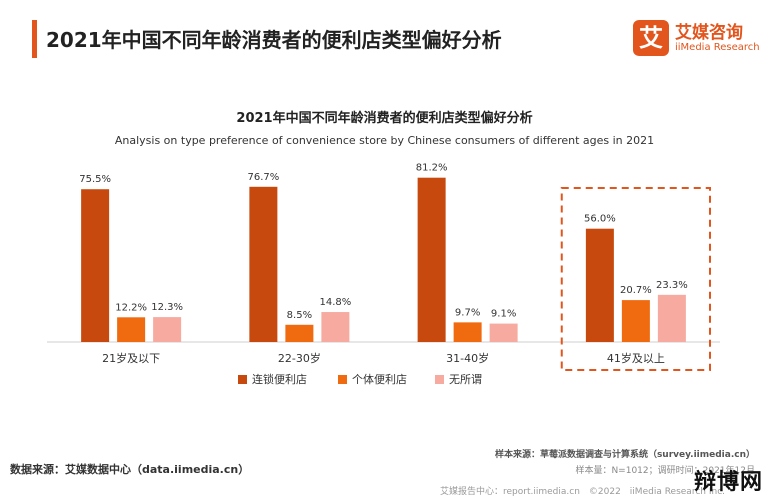 This screenshot has height=500, width=769. What do you see at coordinates (728, 482) in the screenshot?
I see `site-watermark: 辩博网` at bounding box center [728, 482].